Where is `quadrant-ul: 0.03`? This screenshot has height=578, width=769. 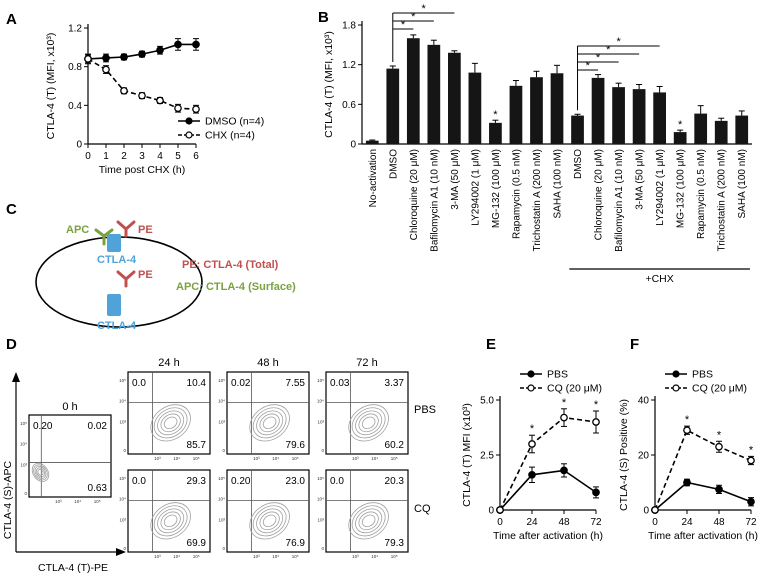 quadrant-ul: 0.03 is located at coordinates (340, 383).